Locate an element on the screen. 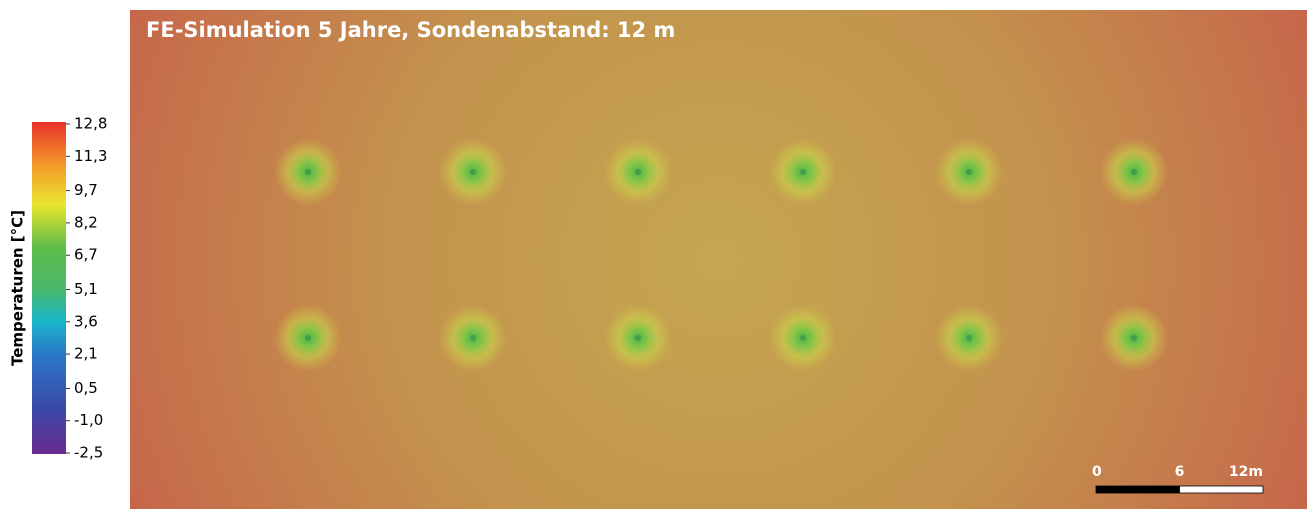  colorbar-tick-label: 8,2 is located at coordinates (86, 222).